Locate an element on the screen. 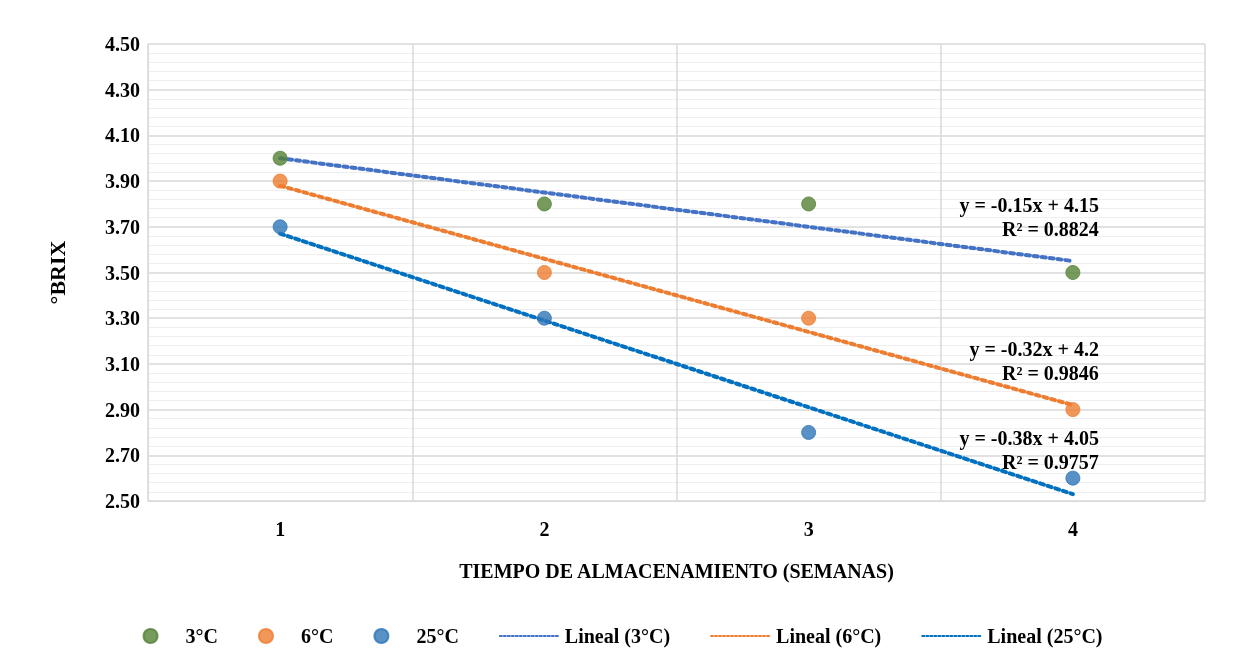 The width and height of the screenshot is (1245, 669). y-tick-label: 3.90 is located at coordinates (122, 181).